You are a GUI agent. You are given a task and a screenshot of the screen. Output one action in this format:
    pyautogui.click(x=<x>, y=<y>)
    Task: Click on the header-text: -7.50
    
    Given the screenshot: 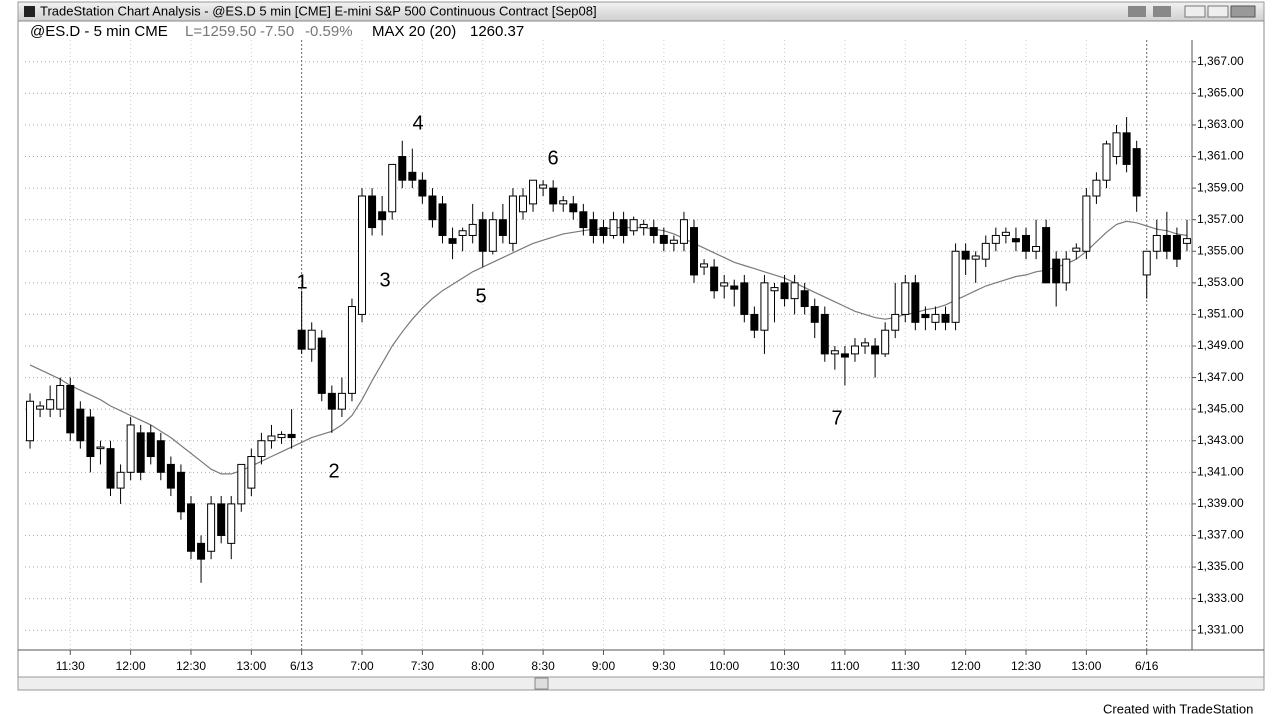 What is the action you would take?
    pyautogui.click(x=277, y=31)
    